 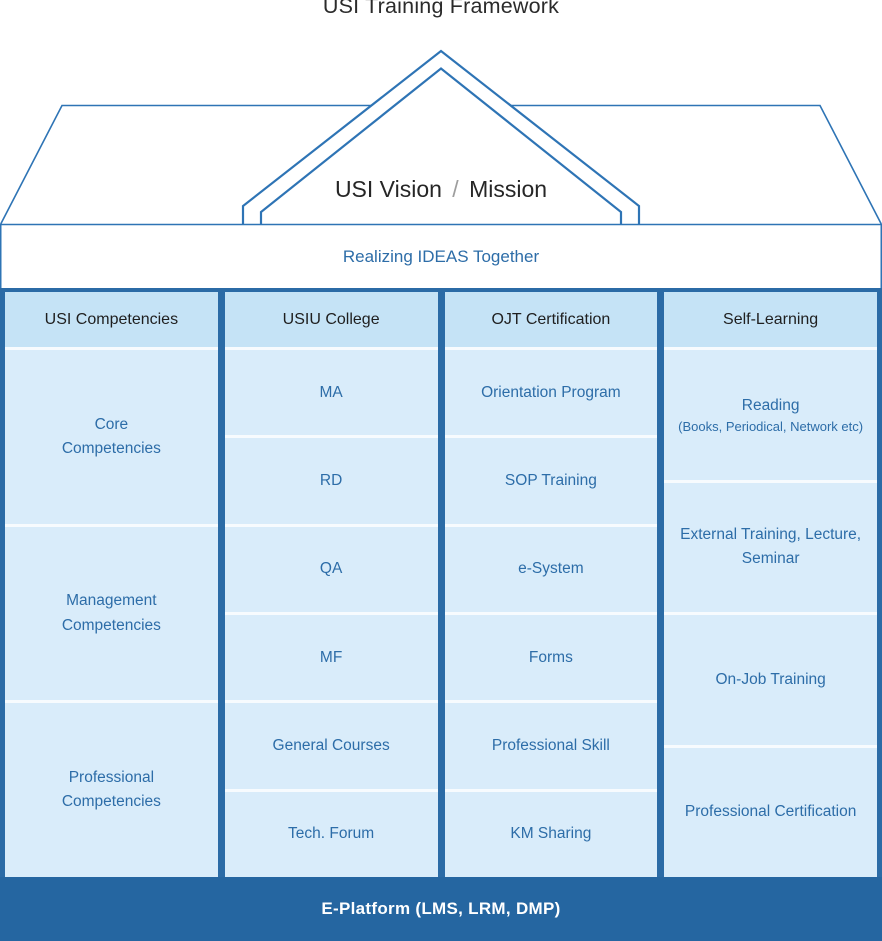 What do you see at coordinates (111, 319) in the screenshot?
I see `column-header: USI Competencies` at bounding box center [111, 319].